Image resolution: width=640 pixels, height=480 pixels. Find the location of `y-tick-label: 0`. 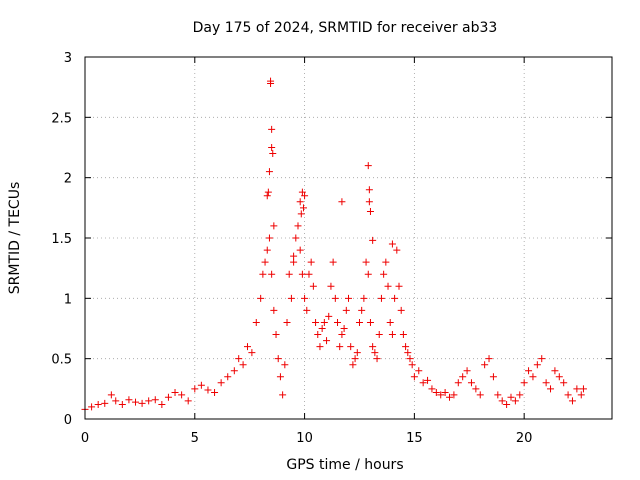

y-tick-label: 0 is located at coordinates (68, 420).